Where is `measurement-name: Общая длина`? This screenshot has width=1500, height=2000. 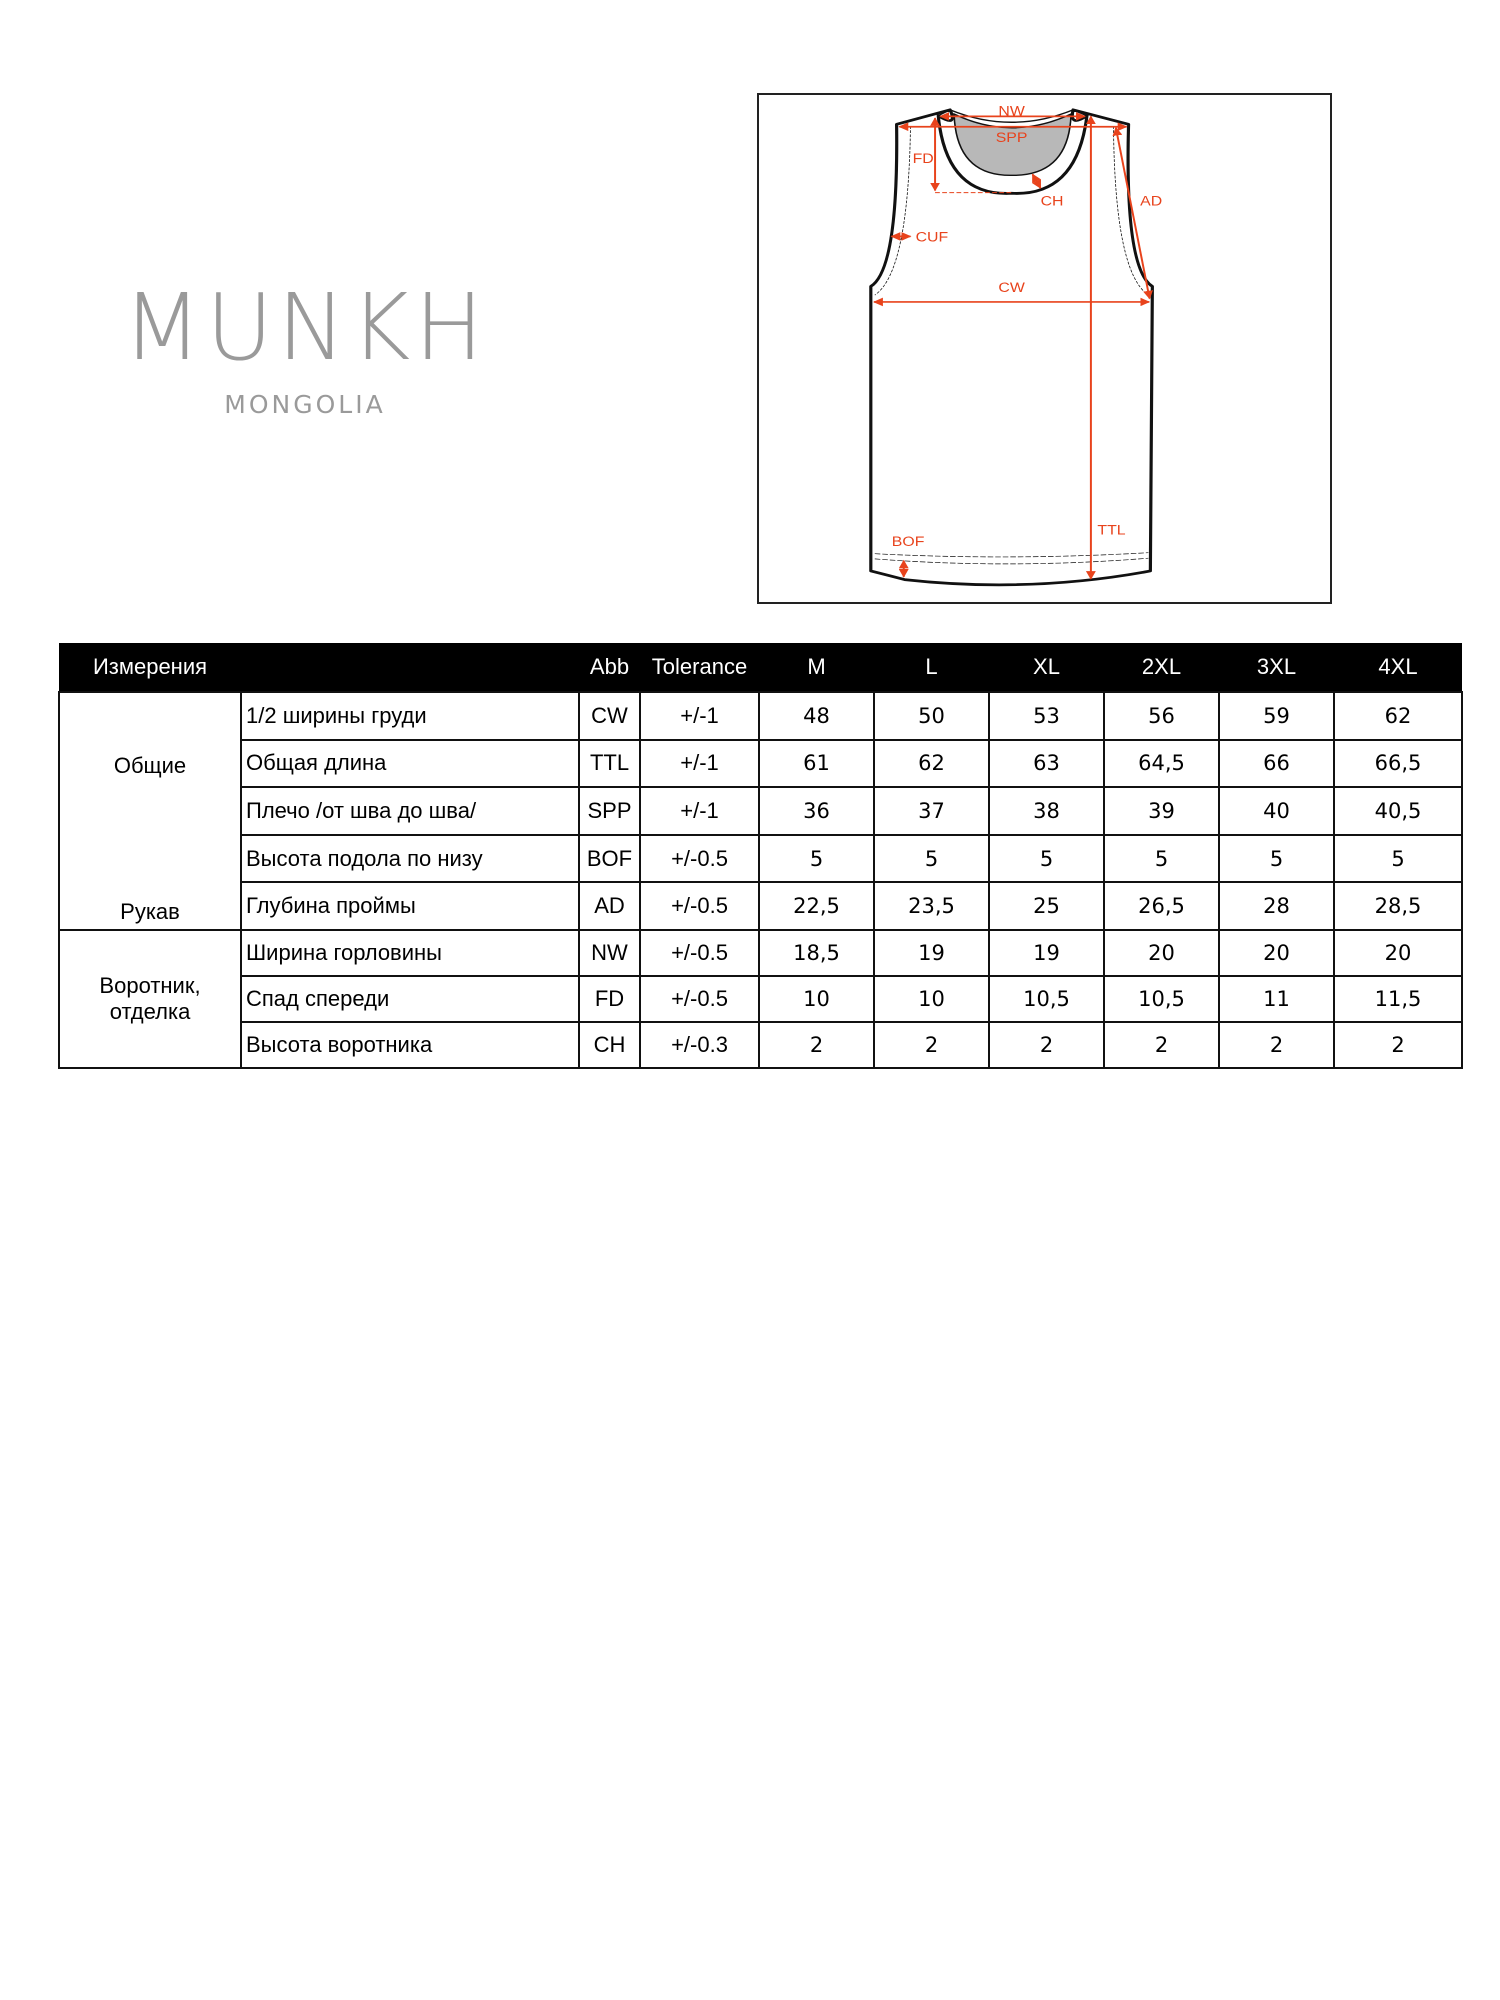
measurement-name: Общая длина is located at coordinates (410, 763).